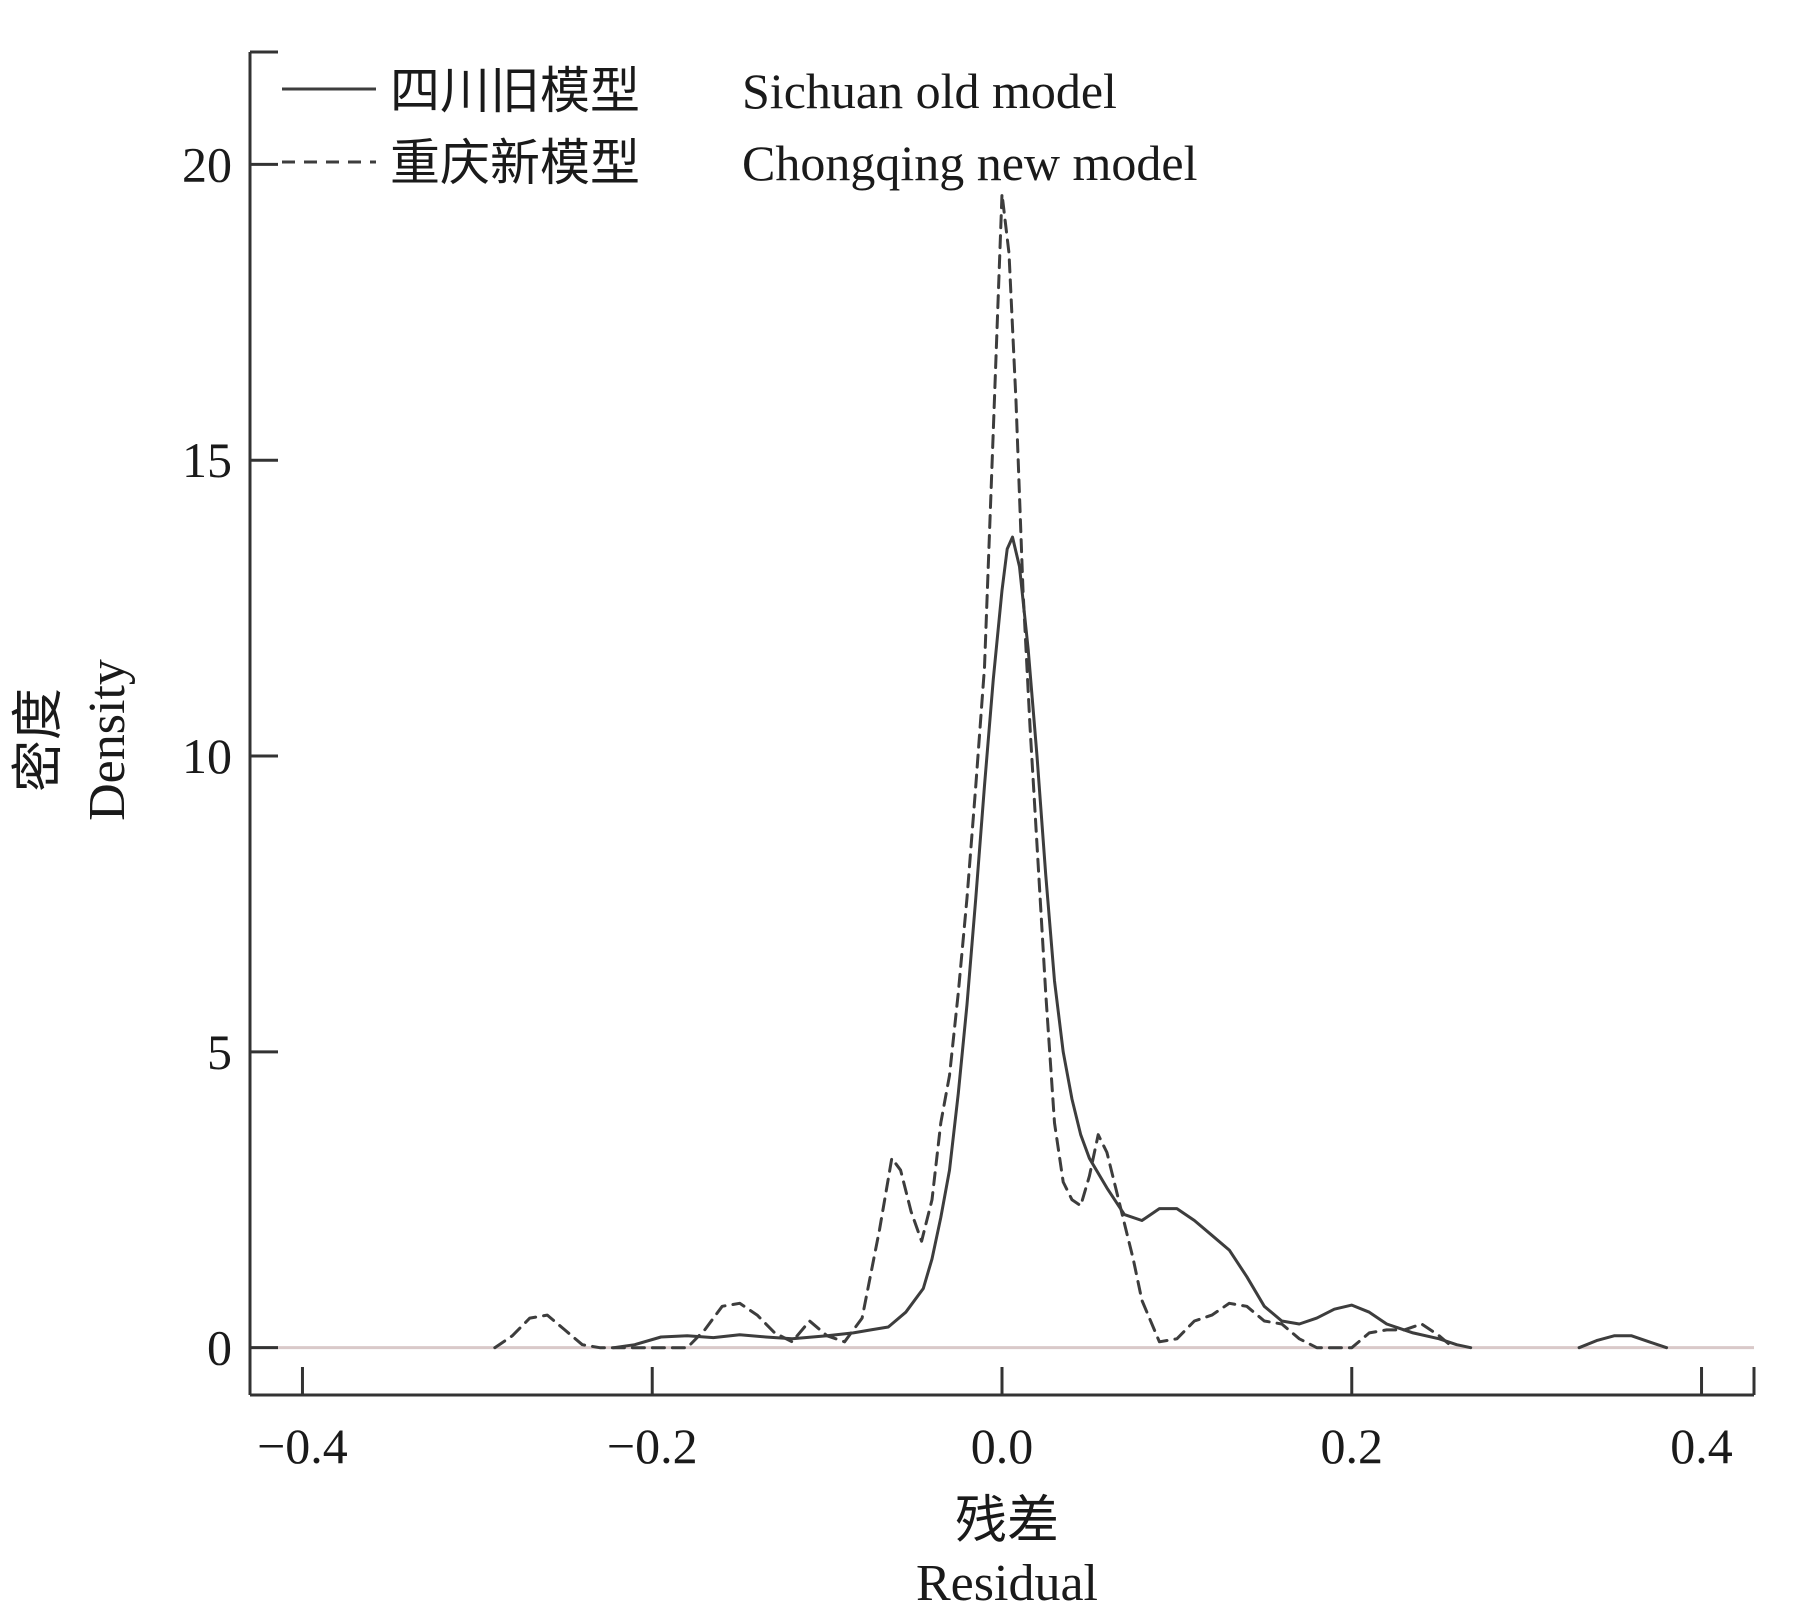  What do you see at coordinates (207, 756) in the screenshot?
I see `y-tick-label: 10` at bounding box center [207, 756].